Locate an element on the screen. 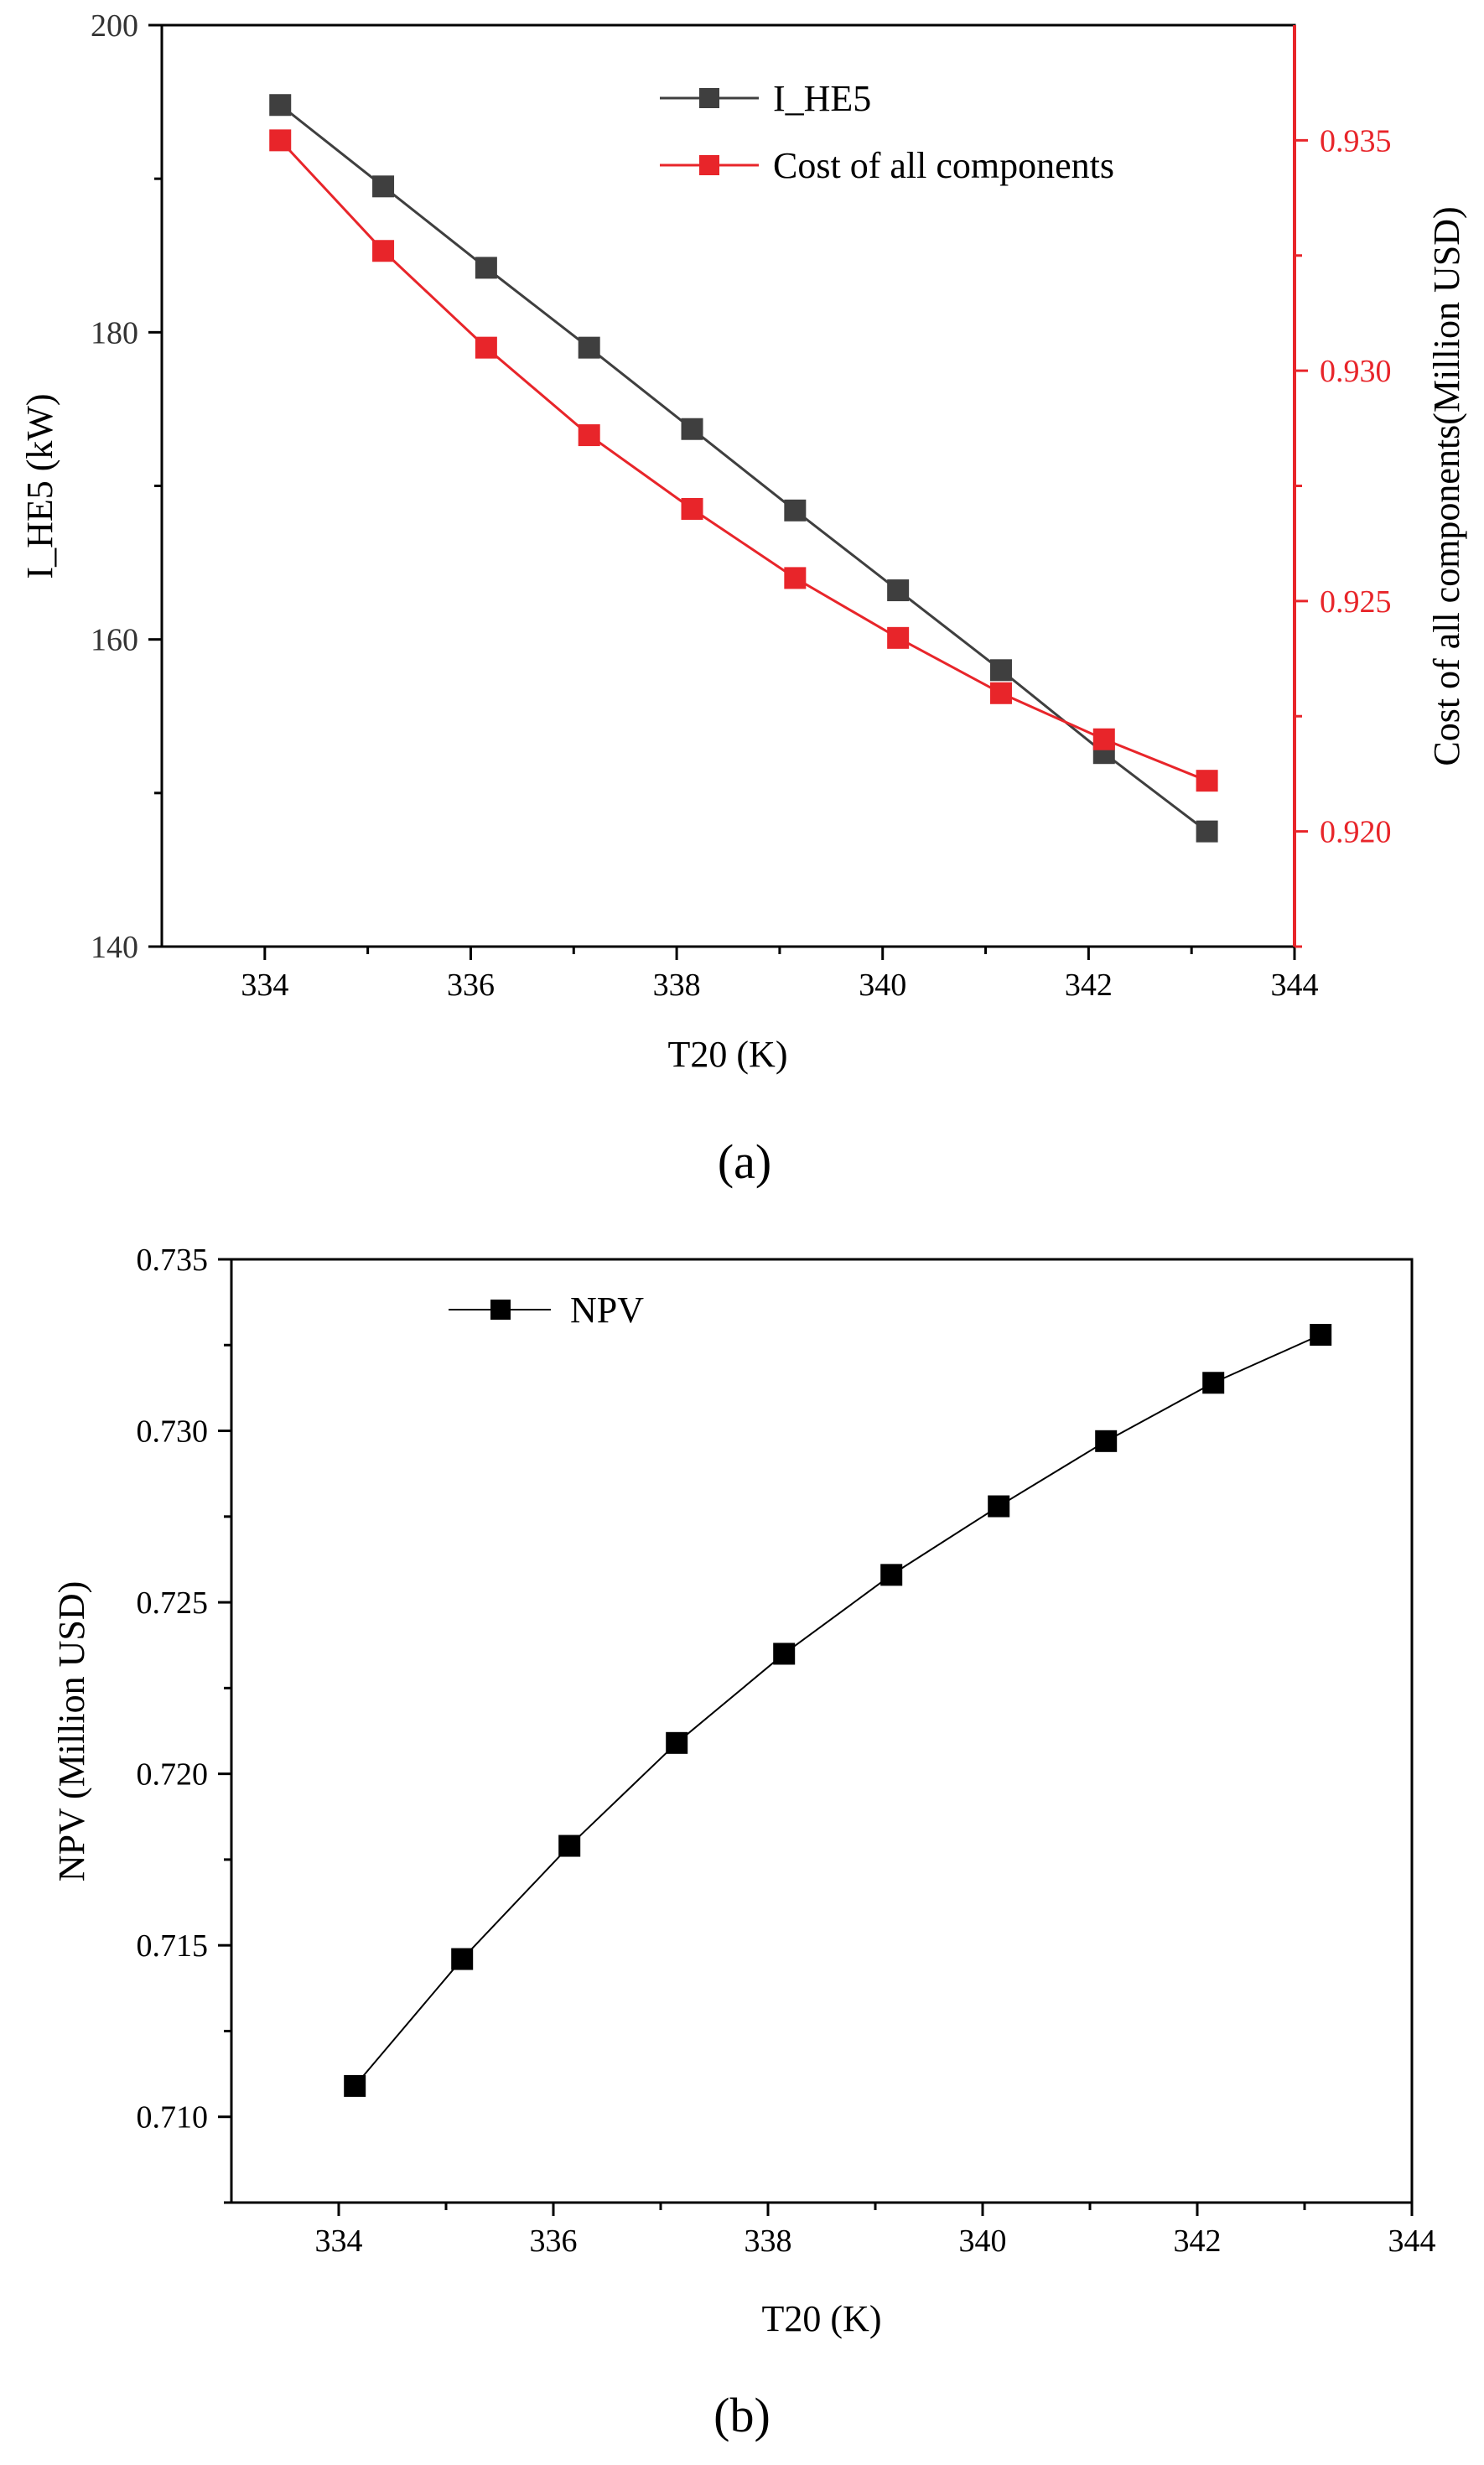  y-tick-label: 140 is located at coordinates (114, 947).